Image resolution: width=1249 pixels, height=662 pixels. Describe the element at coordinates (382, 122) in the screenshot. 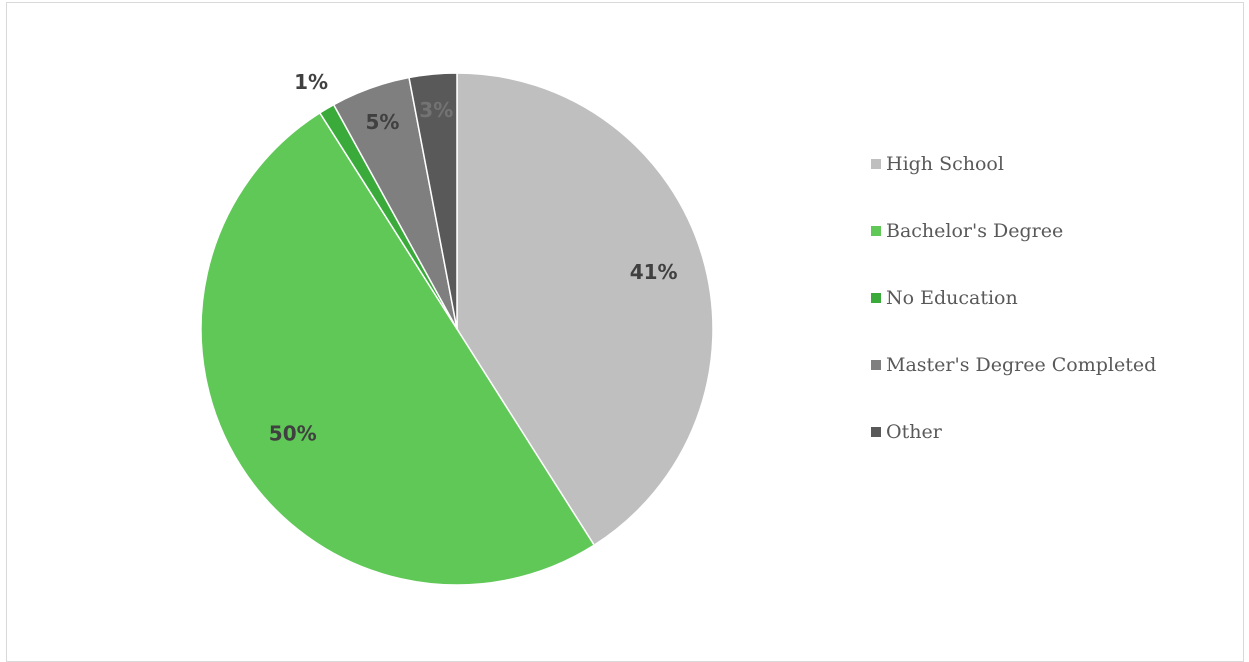

I see `data-label-master-s-degree-completed: 5%` at that location.